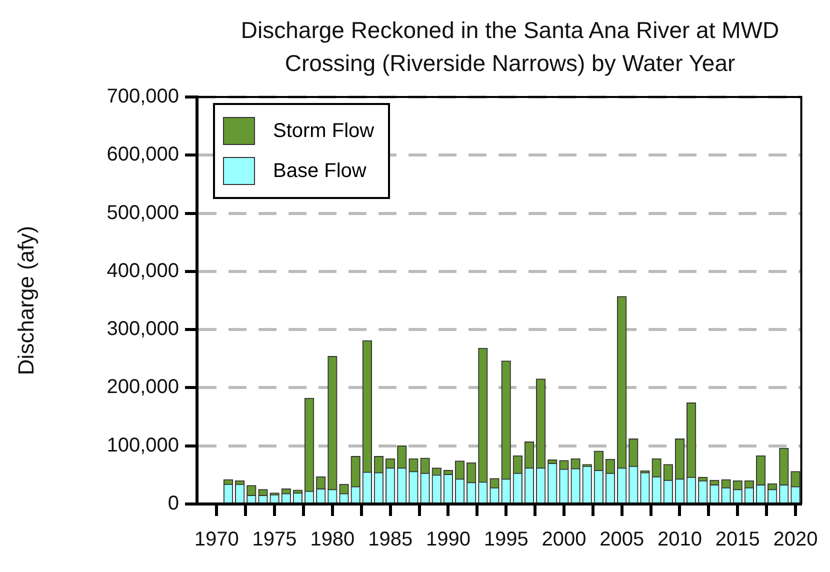  What do you see at coordinates (795, 539) in the screenshot?
I see `x-tick-label: 2020` at bounding box center [795, 539].